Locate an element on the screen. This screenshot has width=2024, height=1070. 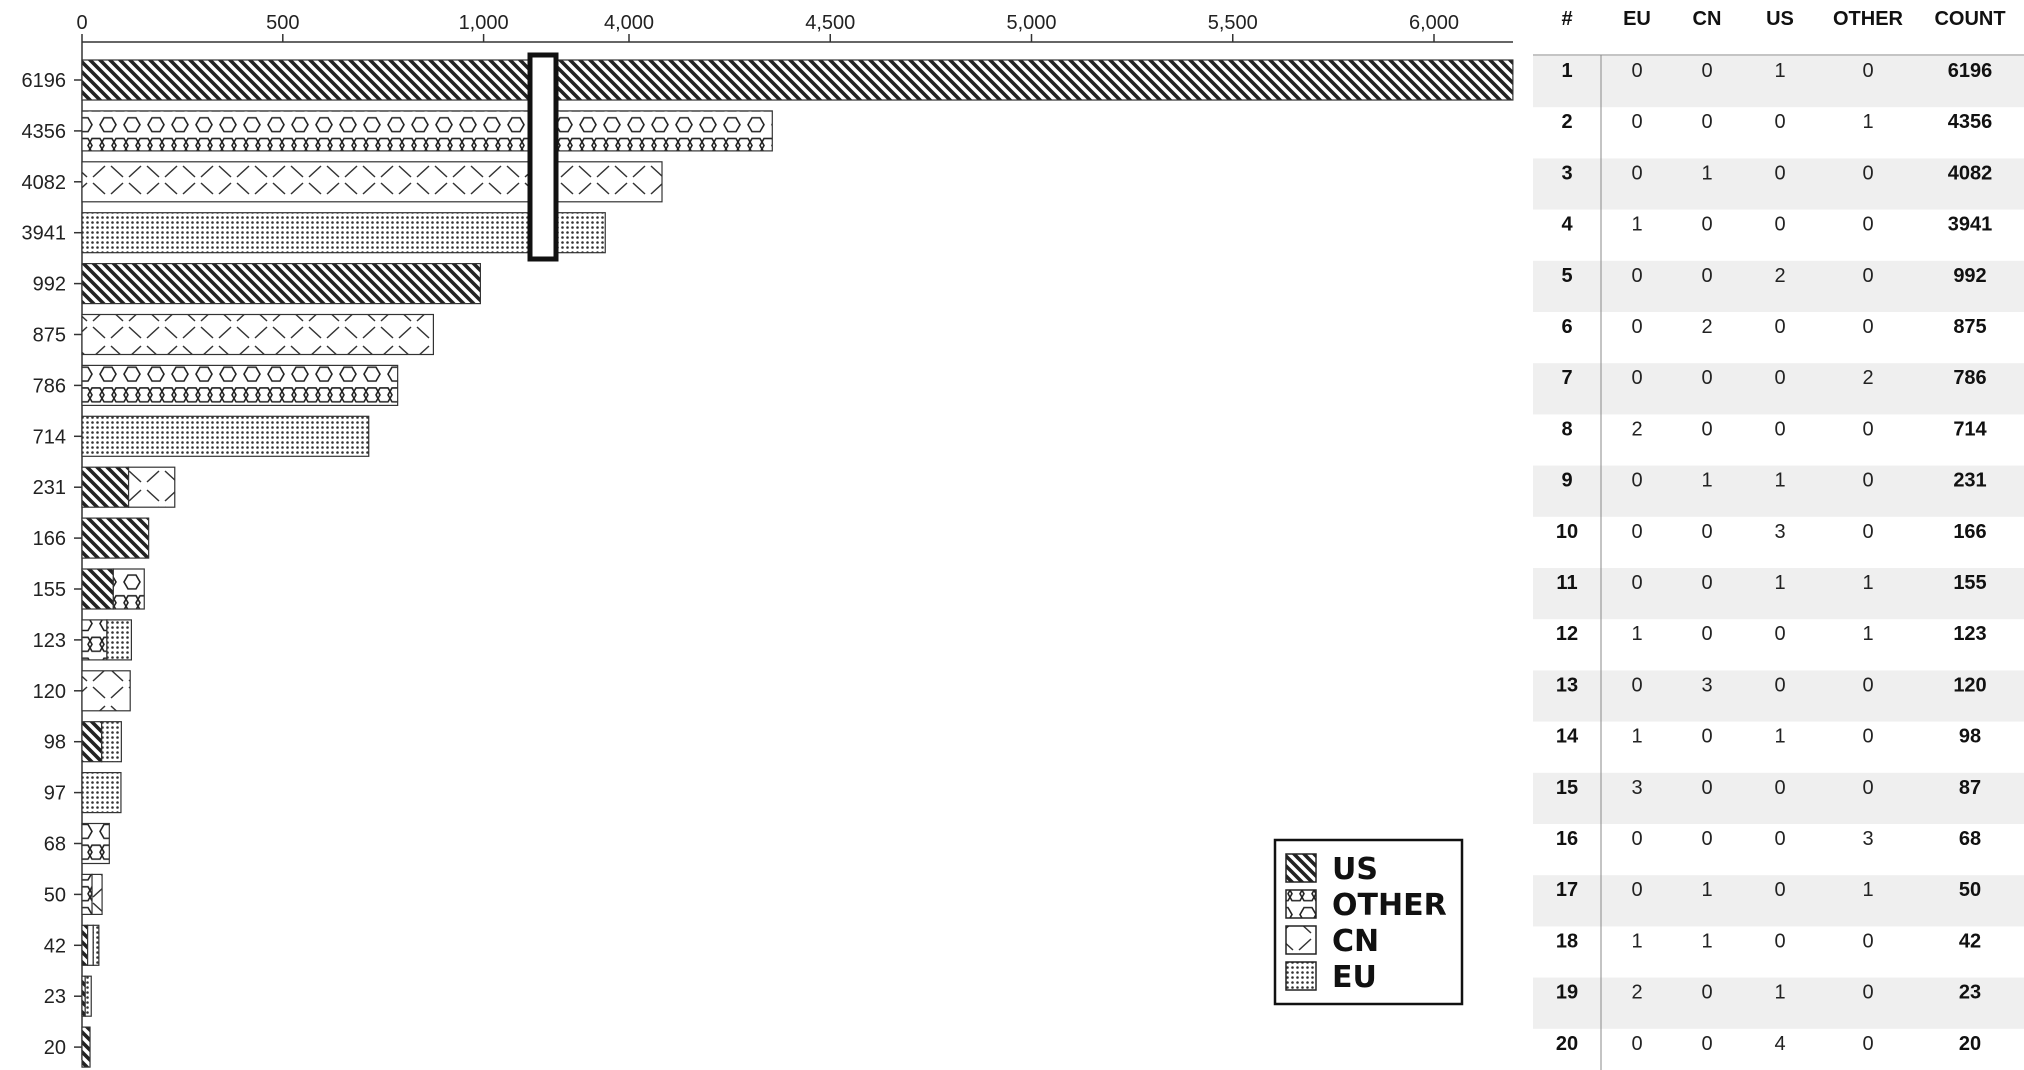
table-header: # is located at coordinates (1566, 19).